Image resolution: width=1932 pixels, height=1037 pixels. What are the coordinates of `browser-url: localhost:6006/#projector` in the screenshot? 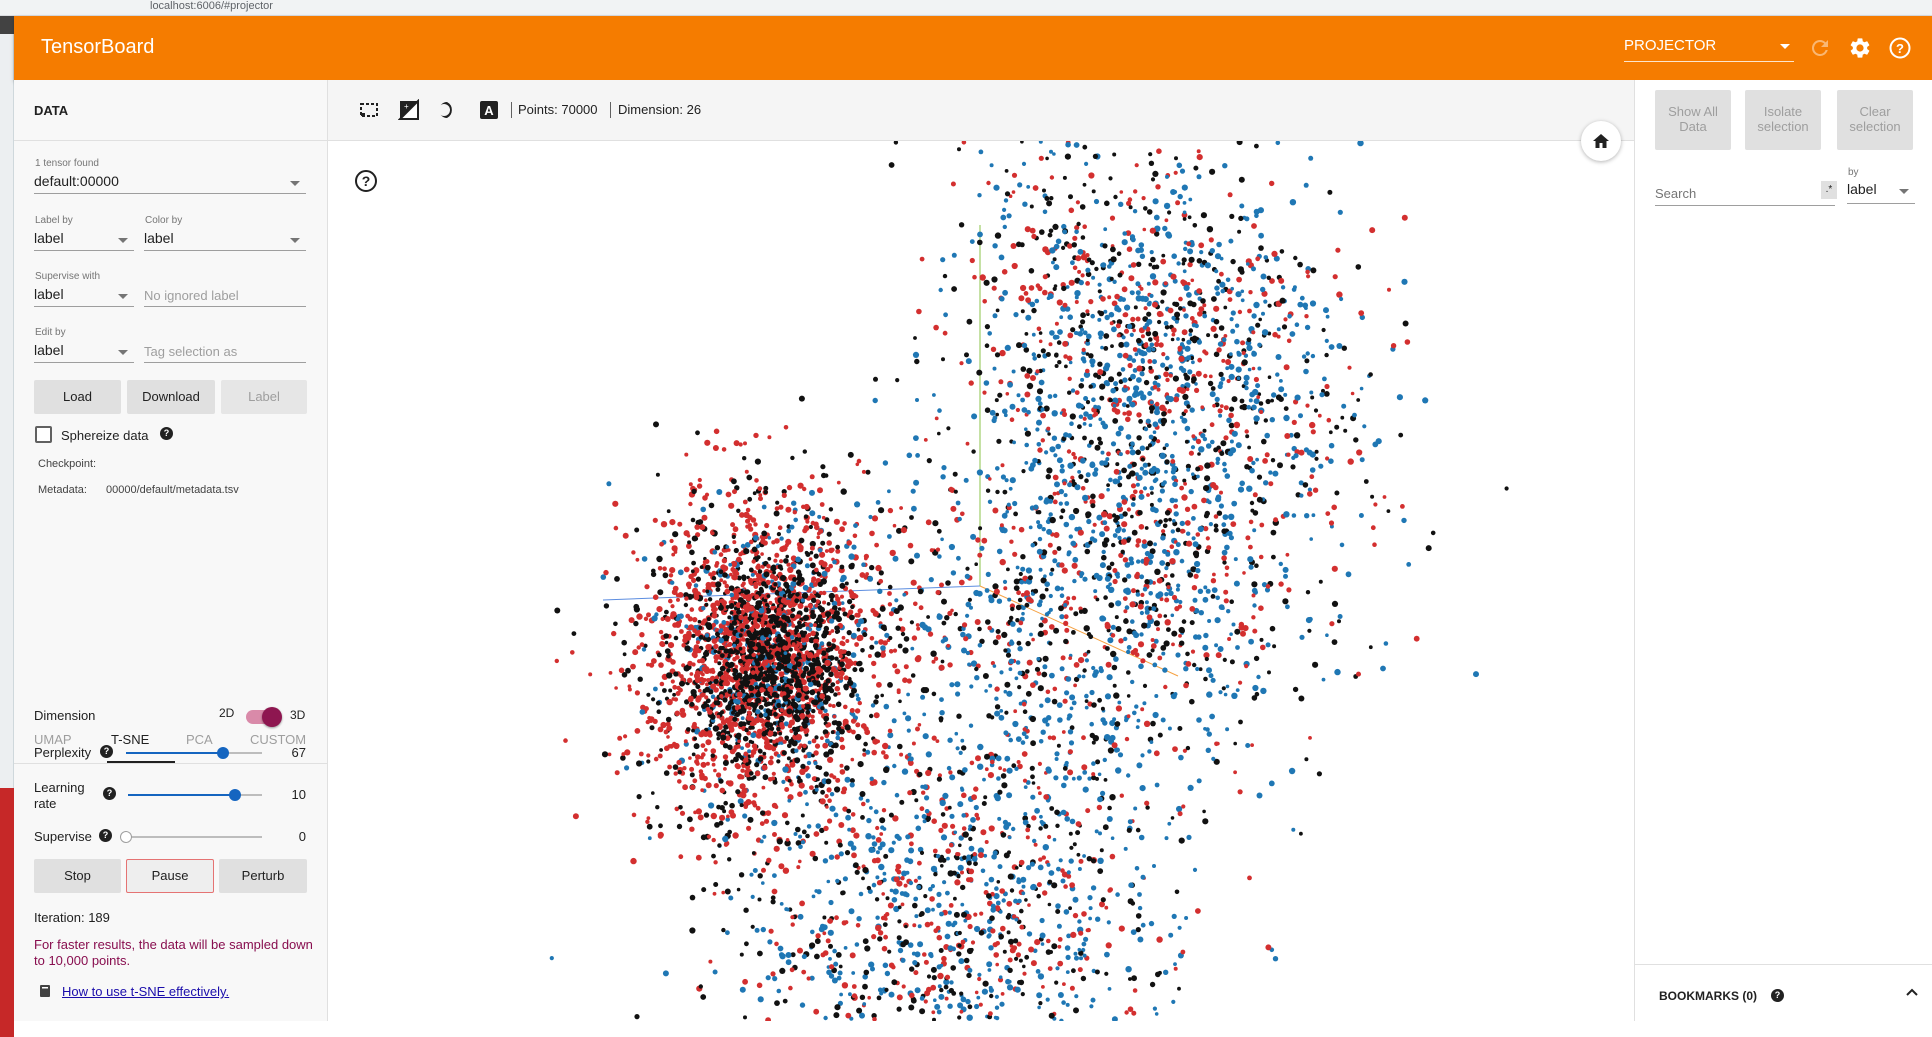 It's located at (211, 6).